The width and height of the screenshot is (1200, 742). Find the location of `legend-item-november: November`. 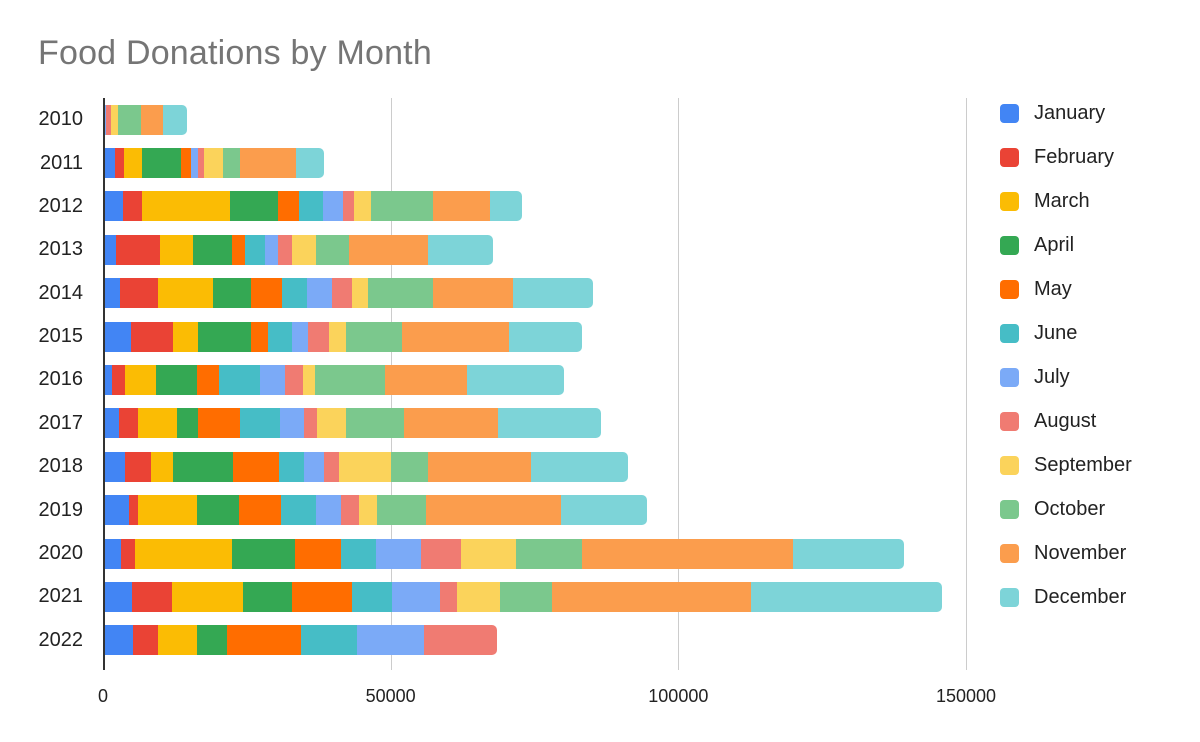

legend-item-november: November is located at coordinates (1066, 553).